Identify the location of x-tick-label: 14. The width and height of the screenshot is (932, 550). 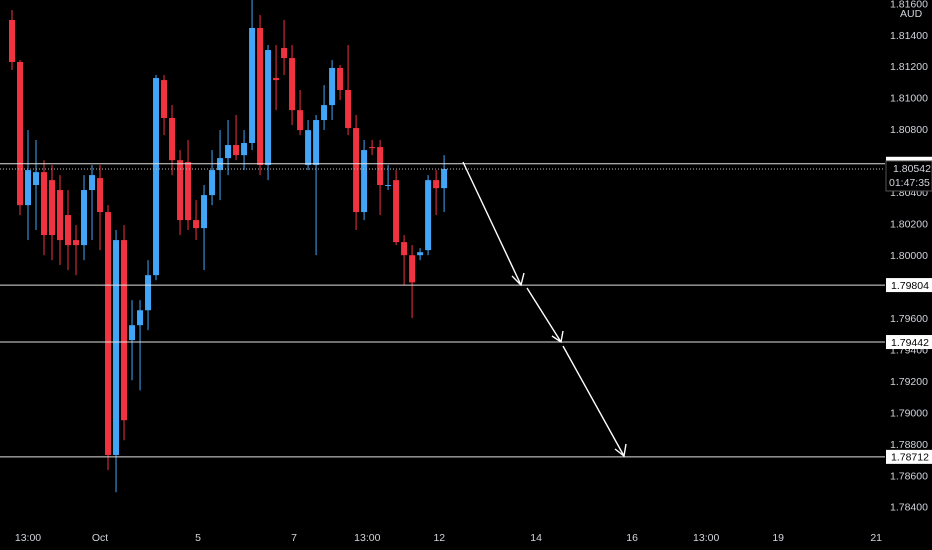
(536, 538).